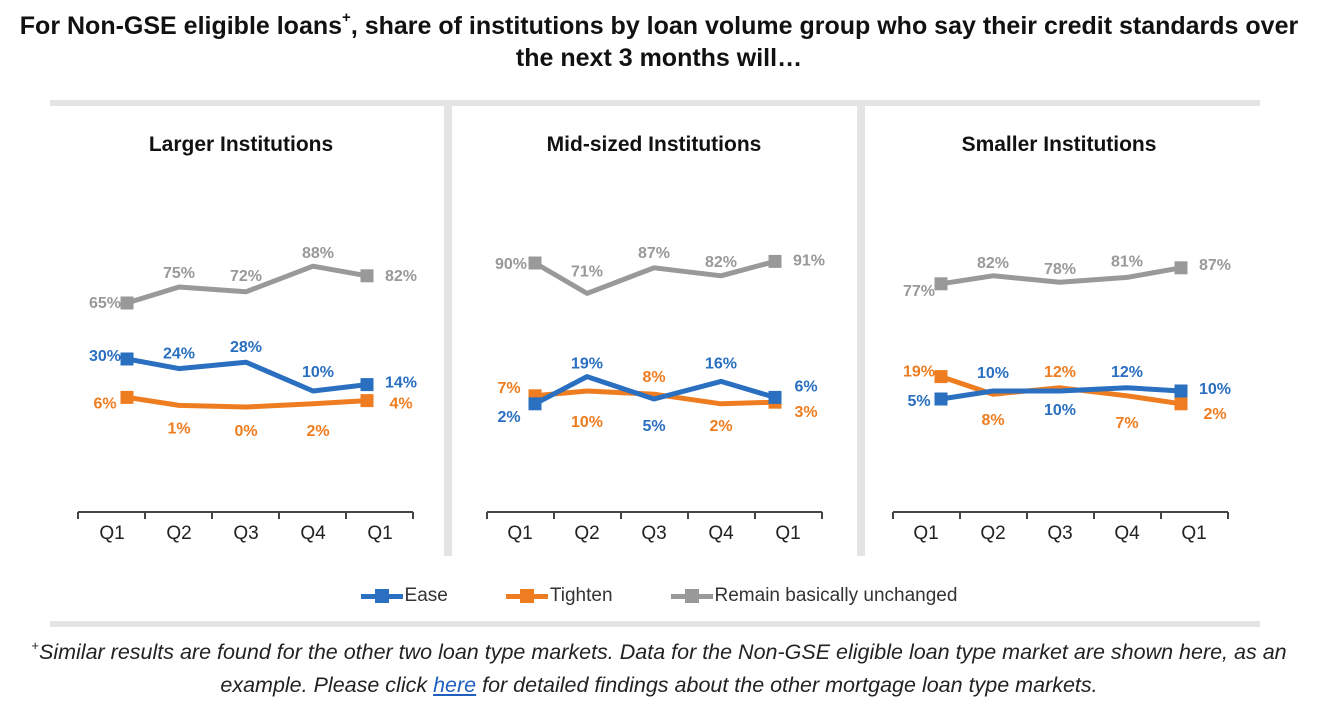 Image resolution: width=1318 pixels, height=715 pixels. What do you see at coordinates (318, 253) in the screenshot?
I see `data-label-unchanged: 88%` at bounding box center [318, 253].